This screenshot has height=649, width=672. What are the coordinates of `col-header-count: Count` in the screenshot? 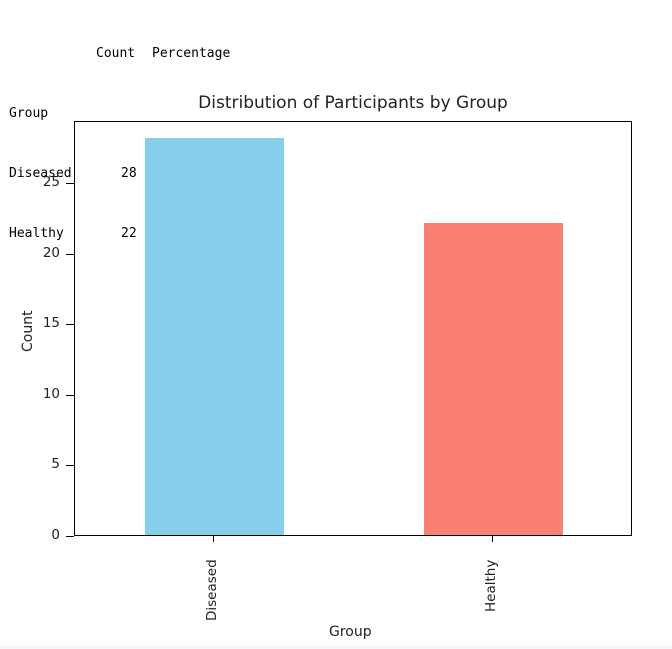 It's located at (116, 53).